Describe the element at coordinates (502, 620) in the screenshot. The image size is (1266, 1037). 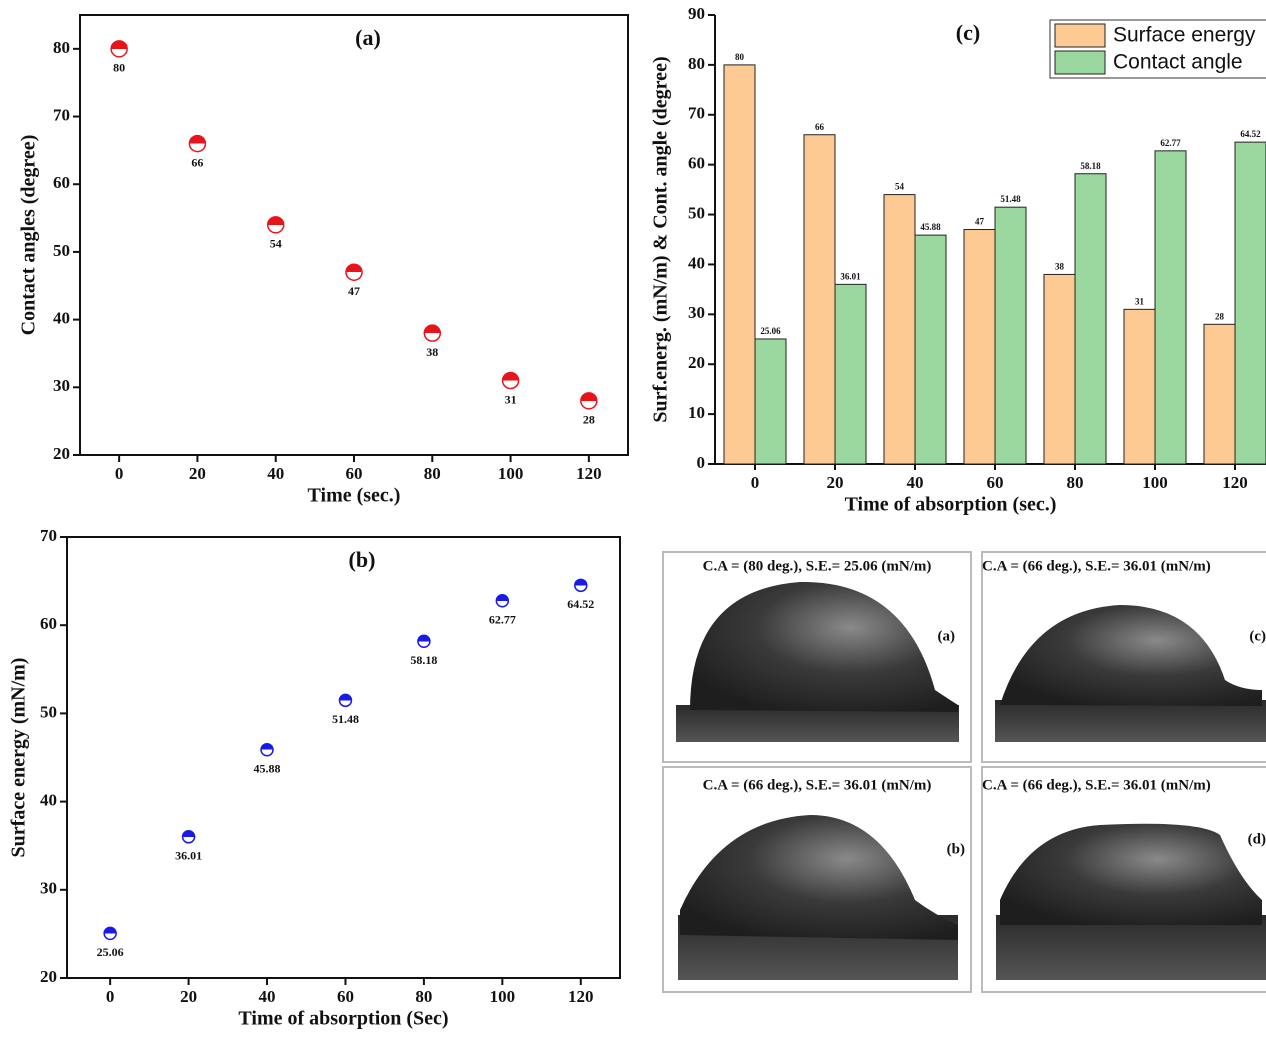
I see `value-label: 62.77` at that location.